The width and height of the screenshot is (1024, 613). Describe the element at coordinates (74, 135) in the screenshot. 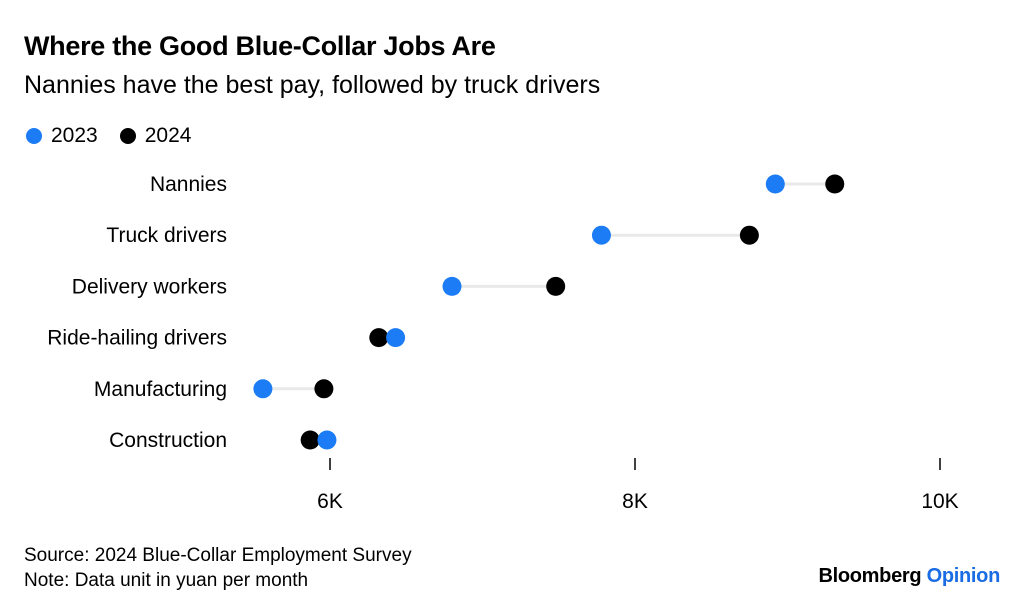

I see `legend-label-2023: 2023` at that location.